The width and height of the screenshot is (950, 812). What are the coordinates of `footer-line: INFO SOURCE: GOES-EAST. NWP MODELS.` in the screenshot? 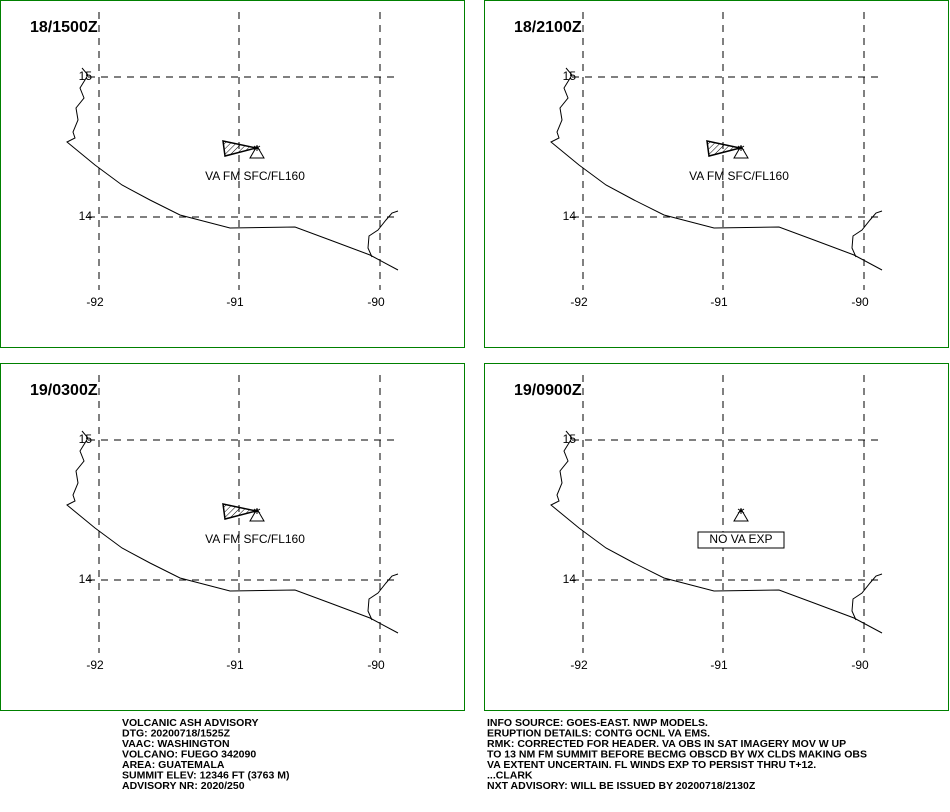 It's located at (597, 723).